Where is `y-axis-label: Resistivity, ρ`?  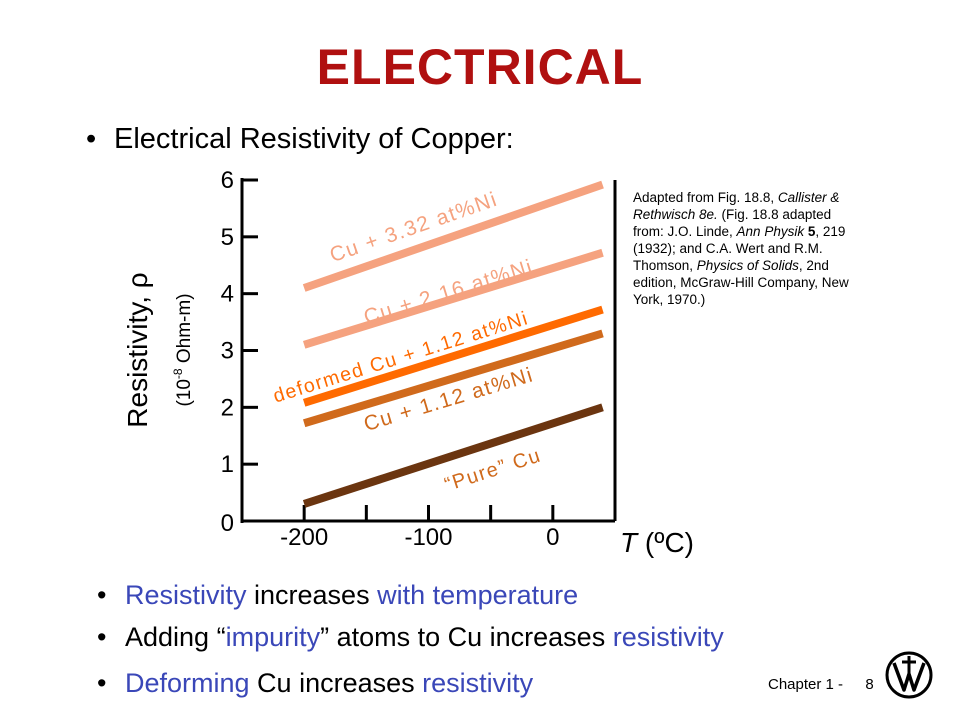 y-axis-label: Resistivity, ρ is located at coordinates (137, 349).